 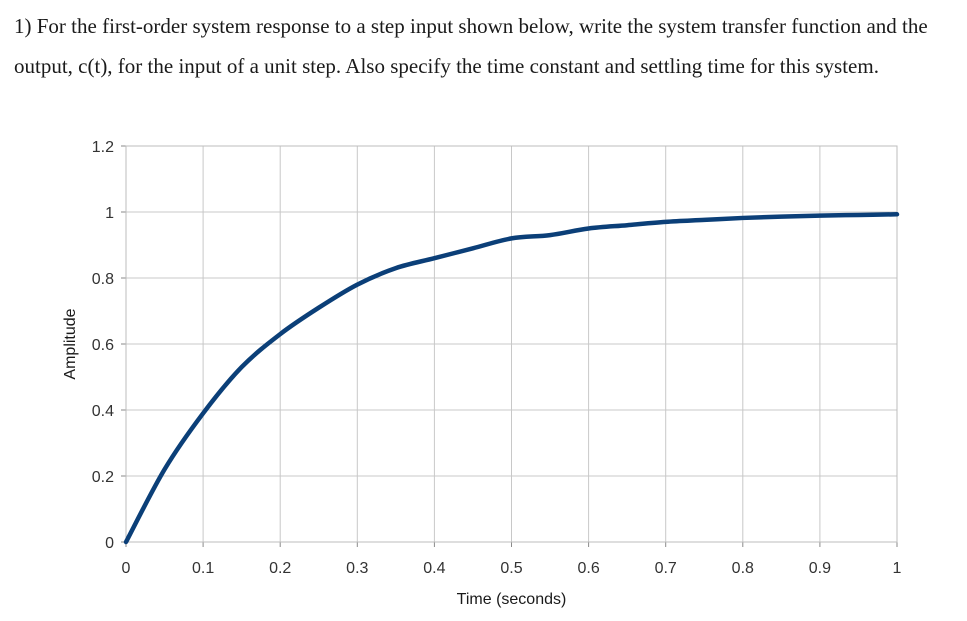 I want to click on x-axis-label: Time (seconds), so click(x=512, y=599).